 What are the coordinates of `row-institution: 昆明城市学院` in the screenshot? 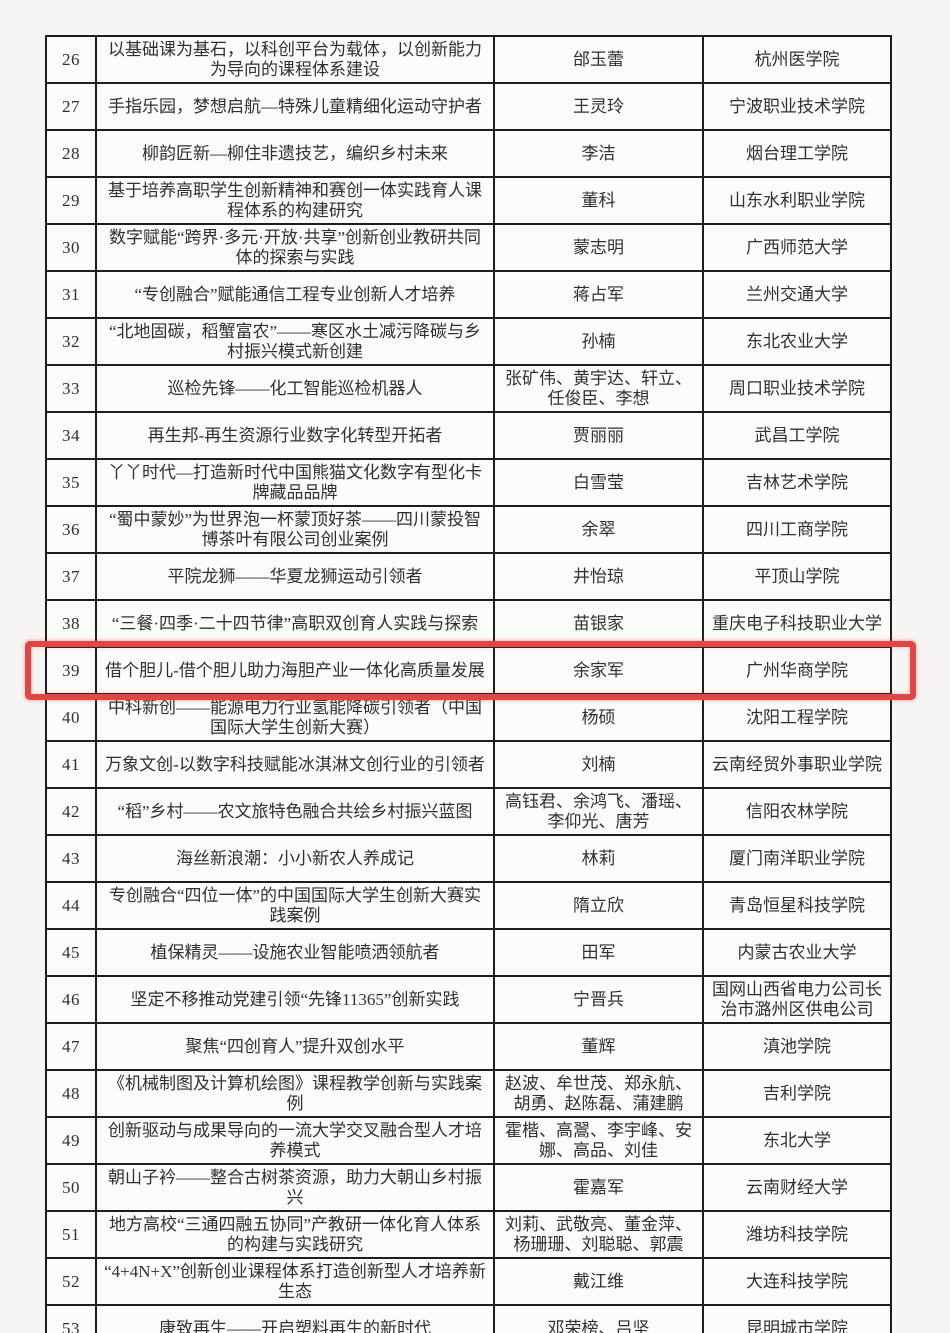 It's located at (797, 1318).